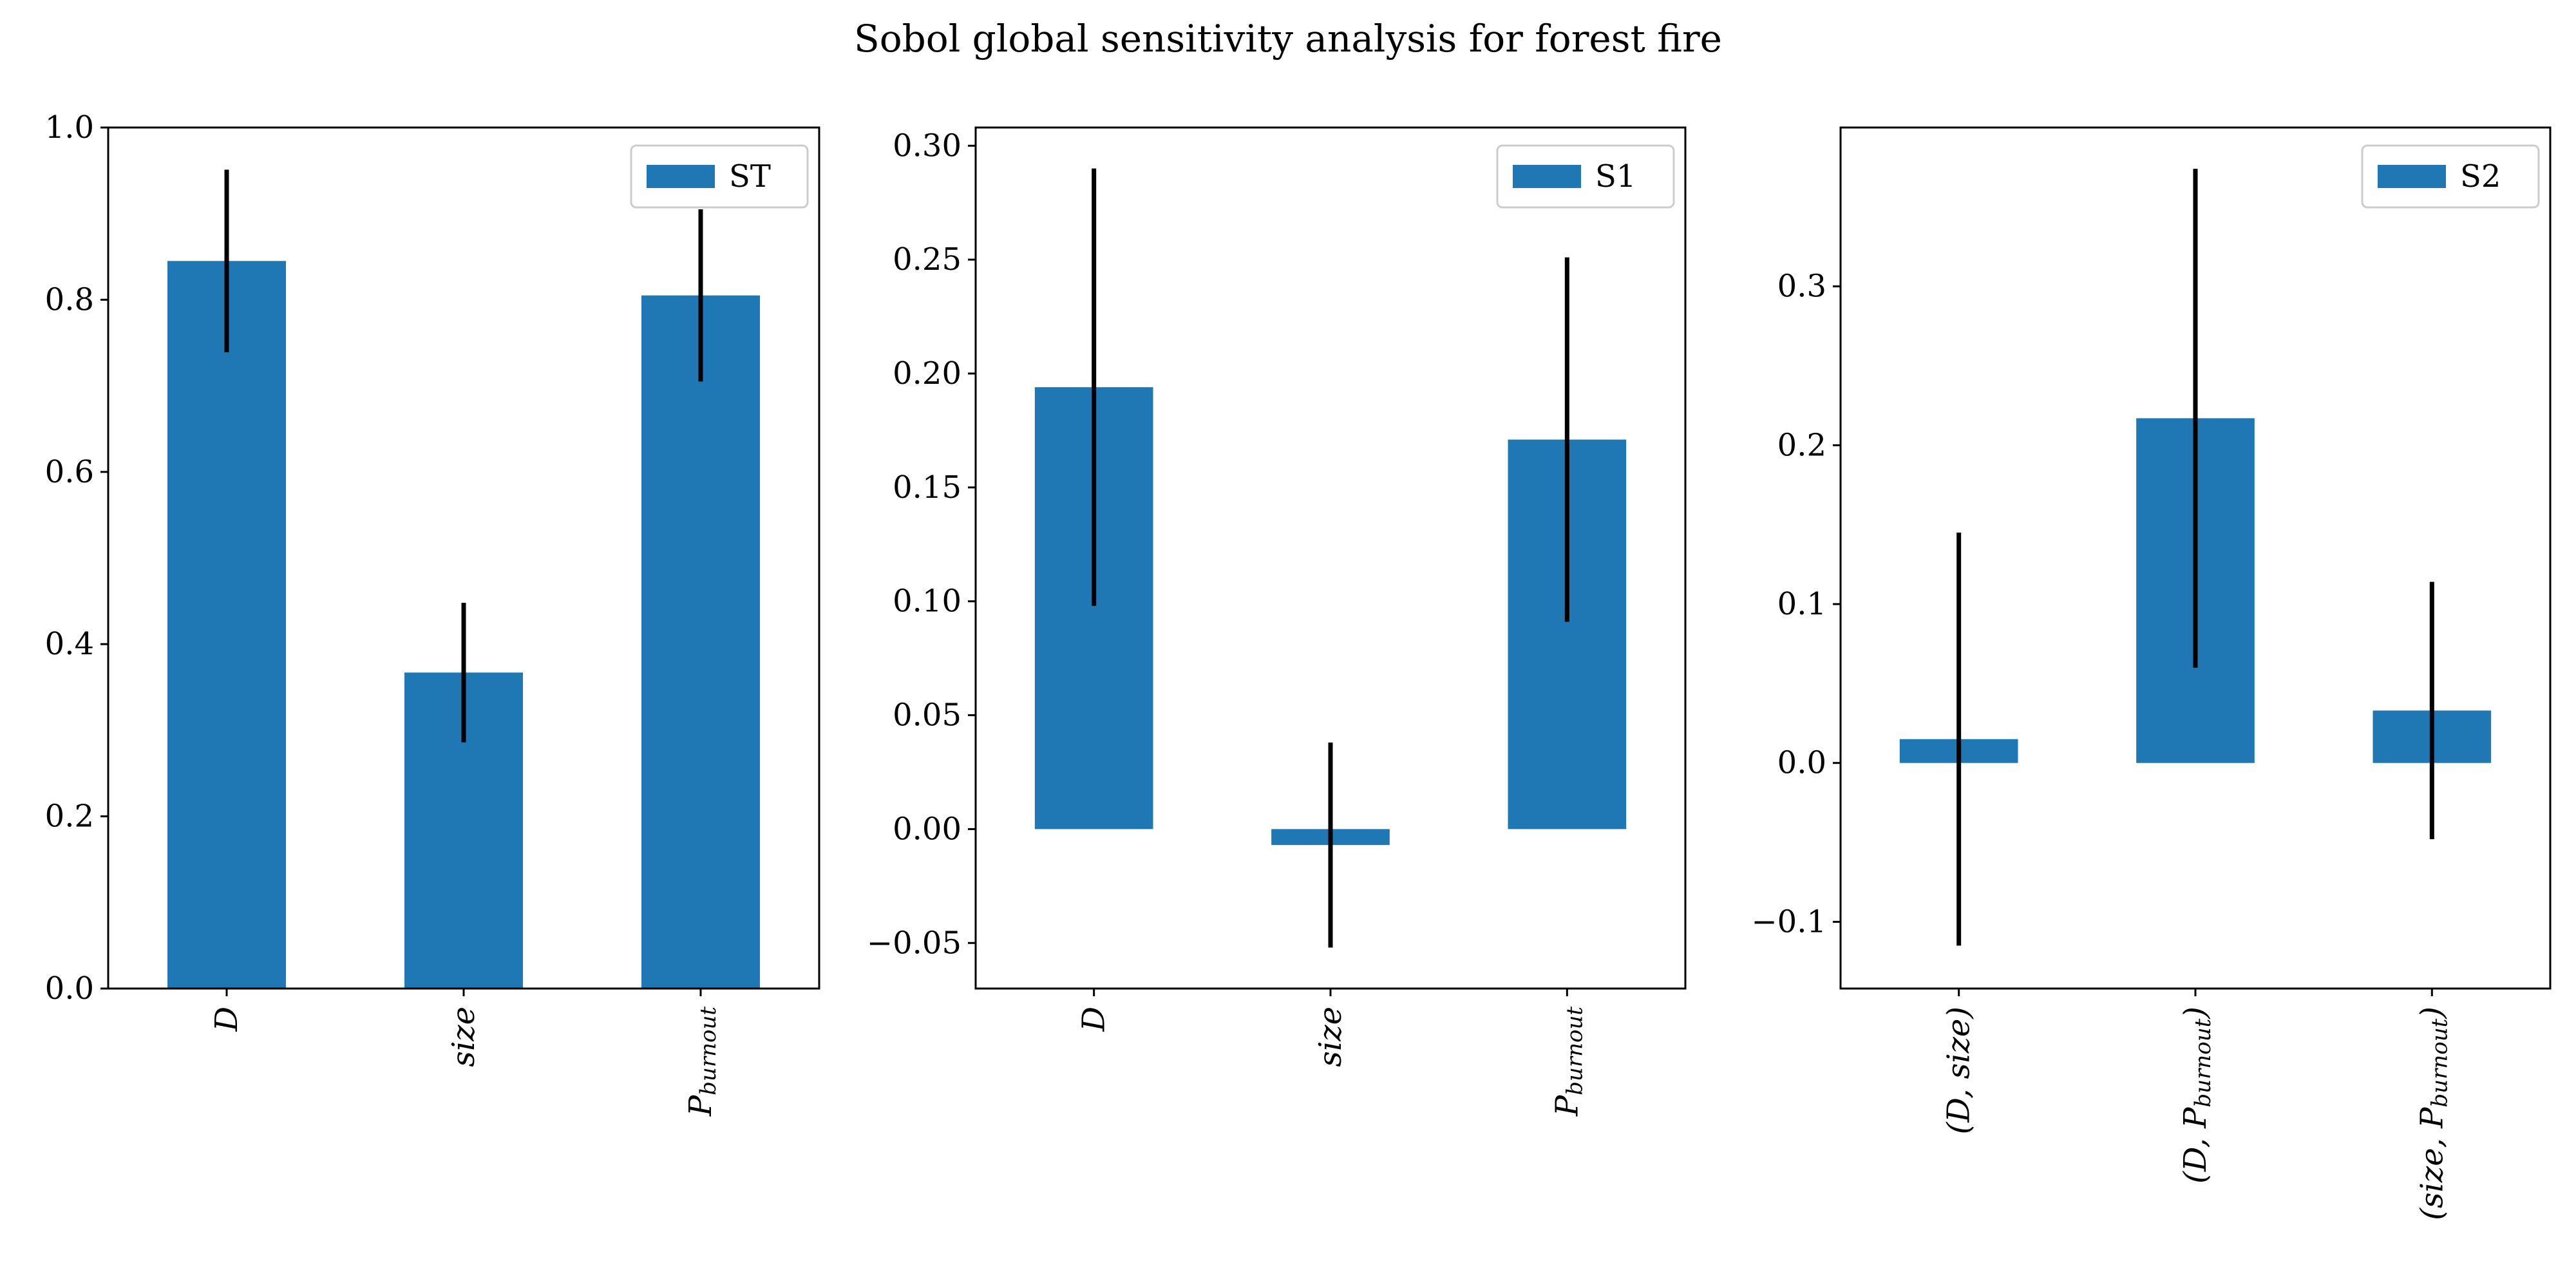 The height and width of the screenshot is (1288, 2576). I want to click on y-tick-label: 0.05, so click(927, 716).